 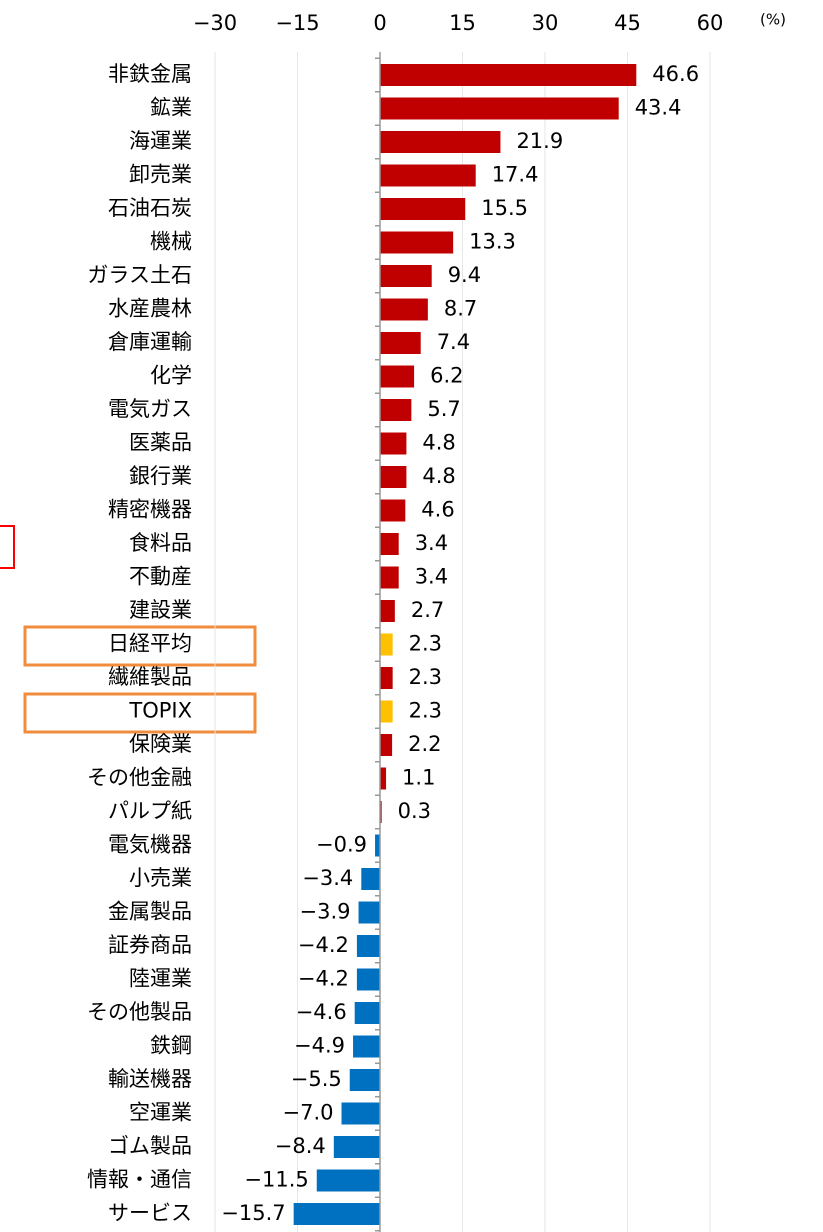 What do you see at coordinates (160, 878) in the screenshot?
I see `category-label: 小売業` at bounding box center [160, 878].